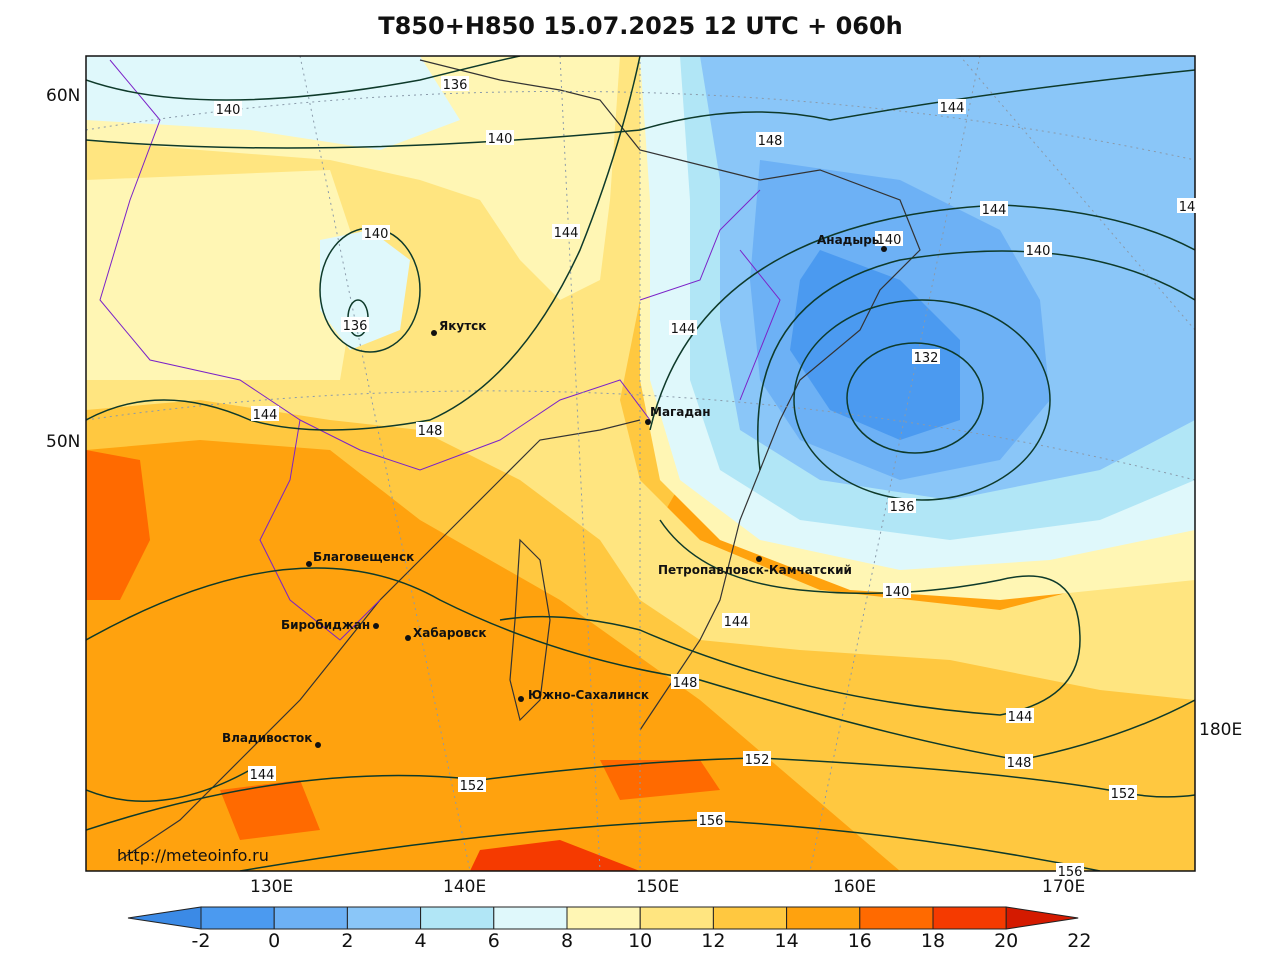 The height and width of the screenshot is (963, 1281). Describe the element at coordinates (884, 249) in the screenshot. I see `city-dot-anadyr` at that location.